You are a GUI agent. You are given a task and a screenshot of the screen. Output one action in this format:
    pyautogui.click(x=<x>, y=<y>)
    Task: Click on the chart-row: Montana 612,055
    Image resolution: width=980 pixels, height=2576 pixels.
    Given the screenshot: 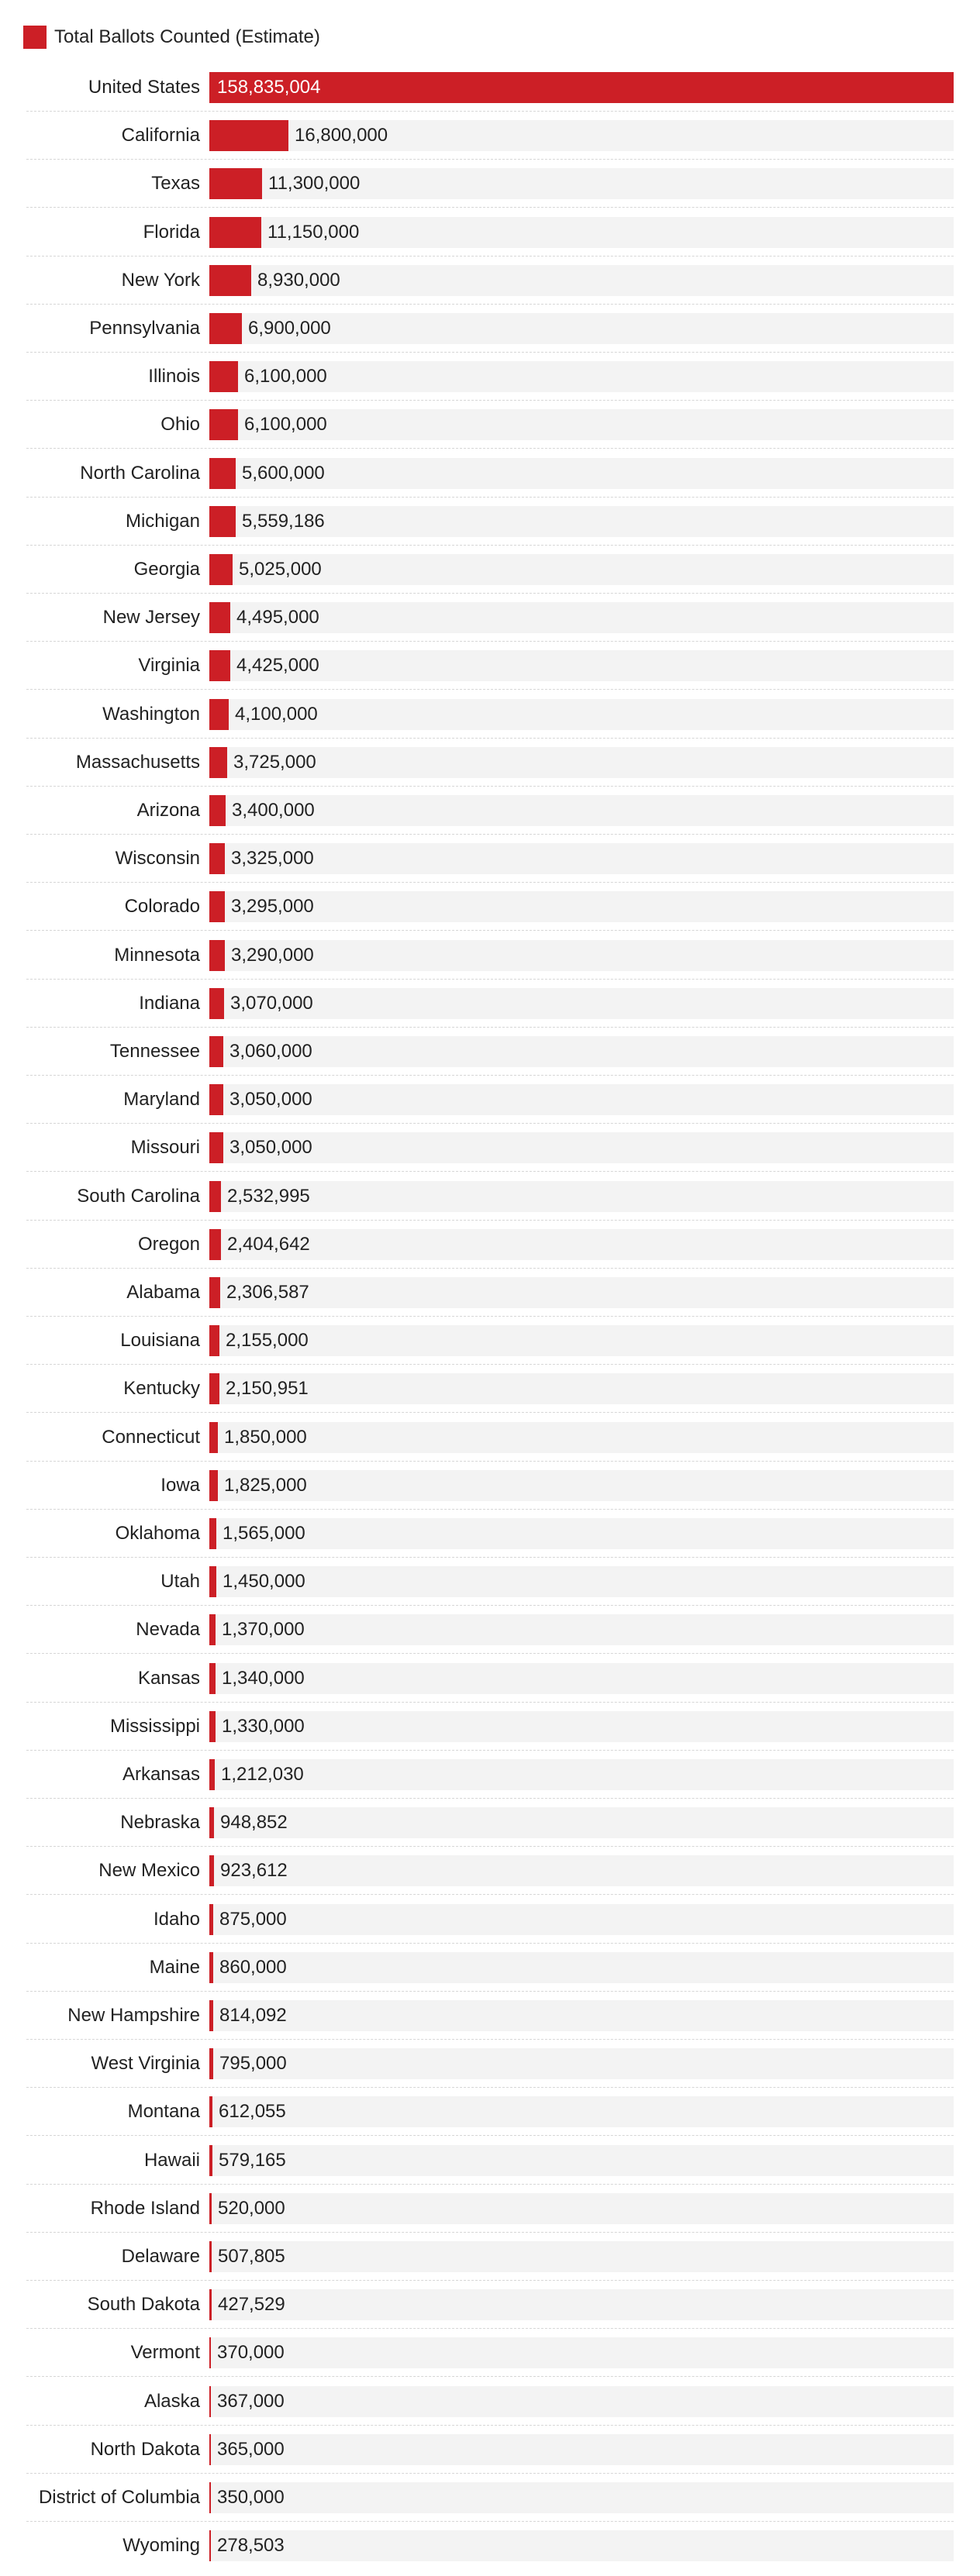 What is the action you would take?
    pyautogui.click(x=490, y=2112)
    